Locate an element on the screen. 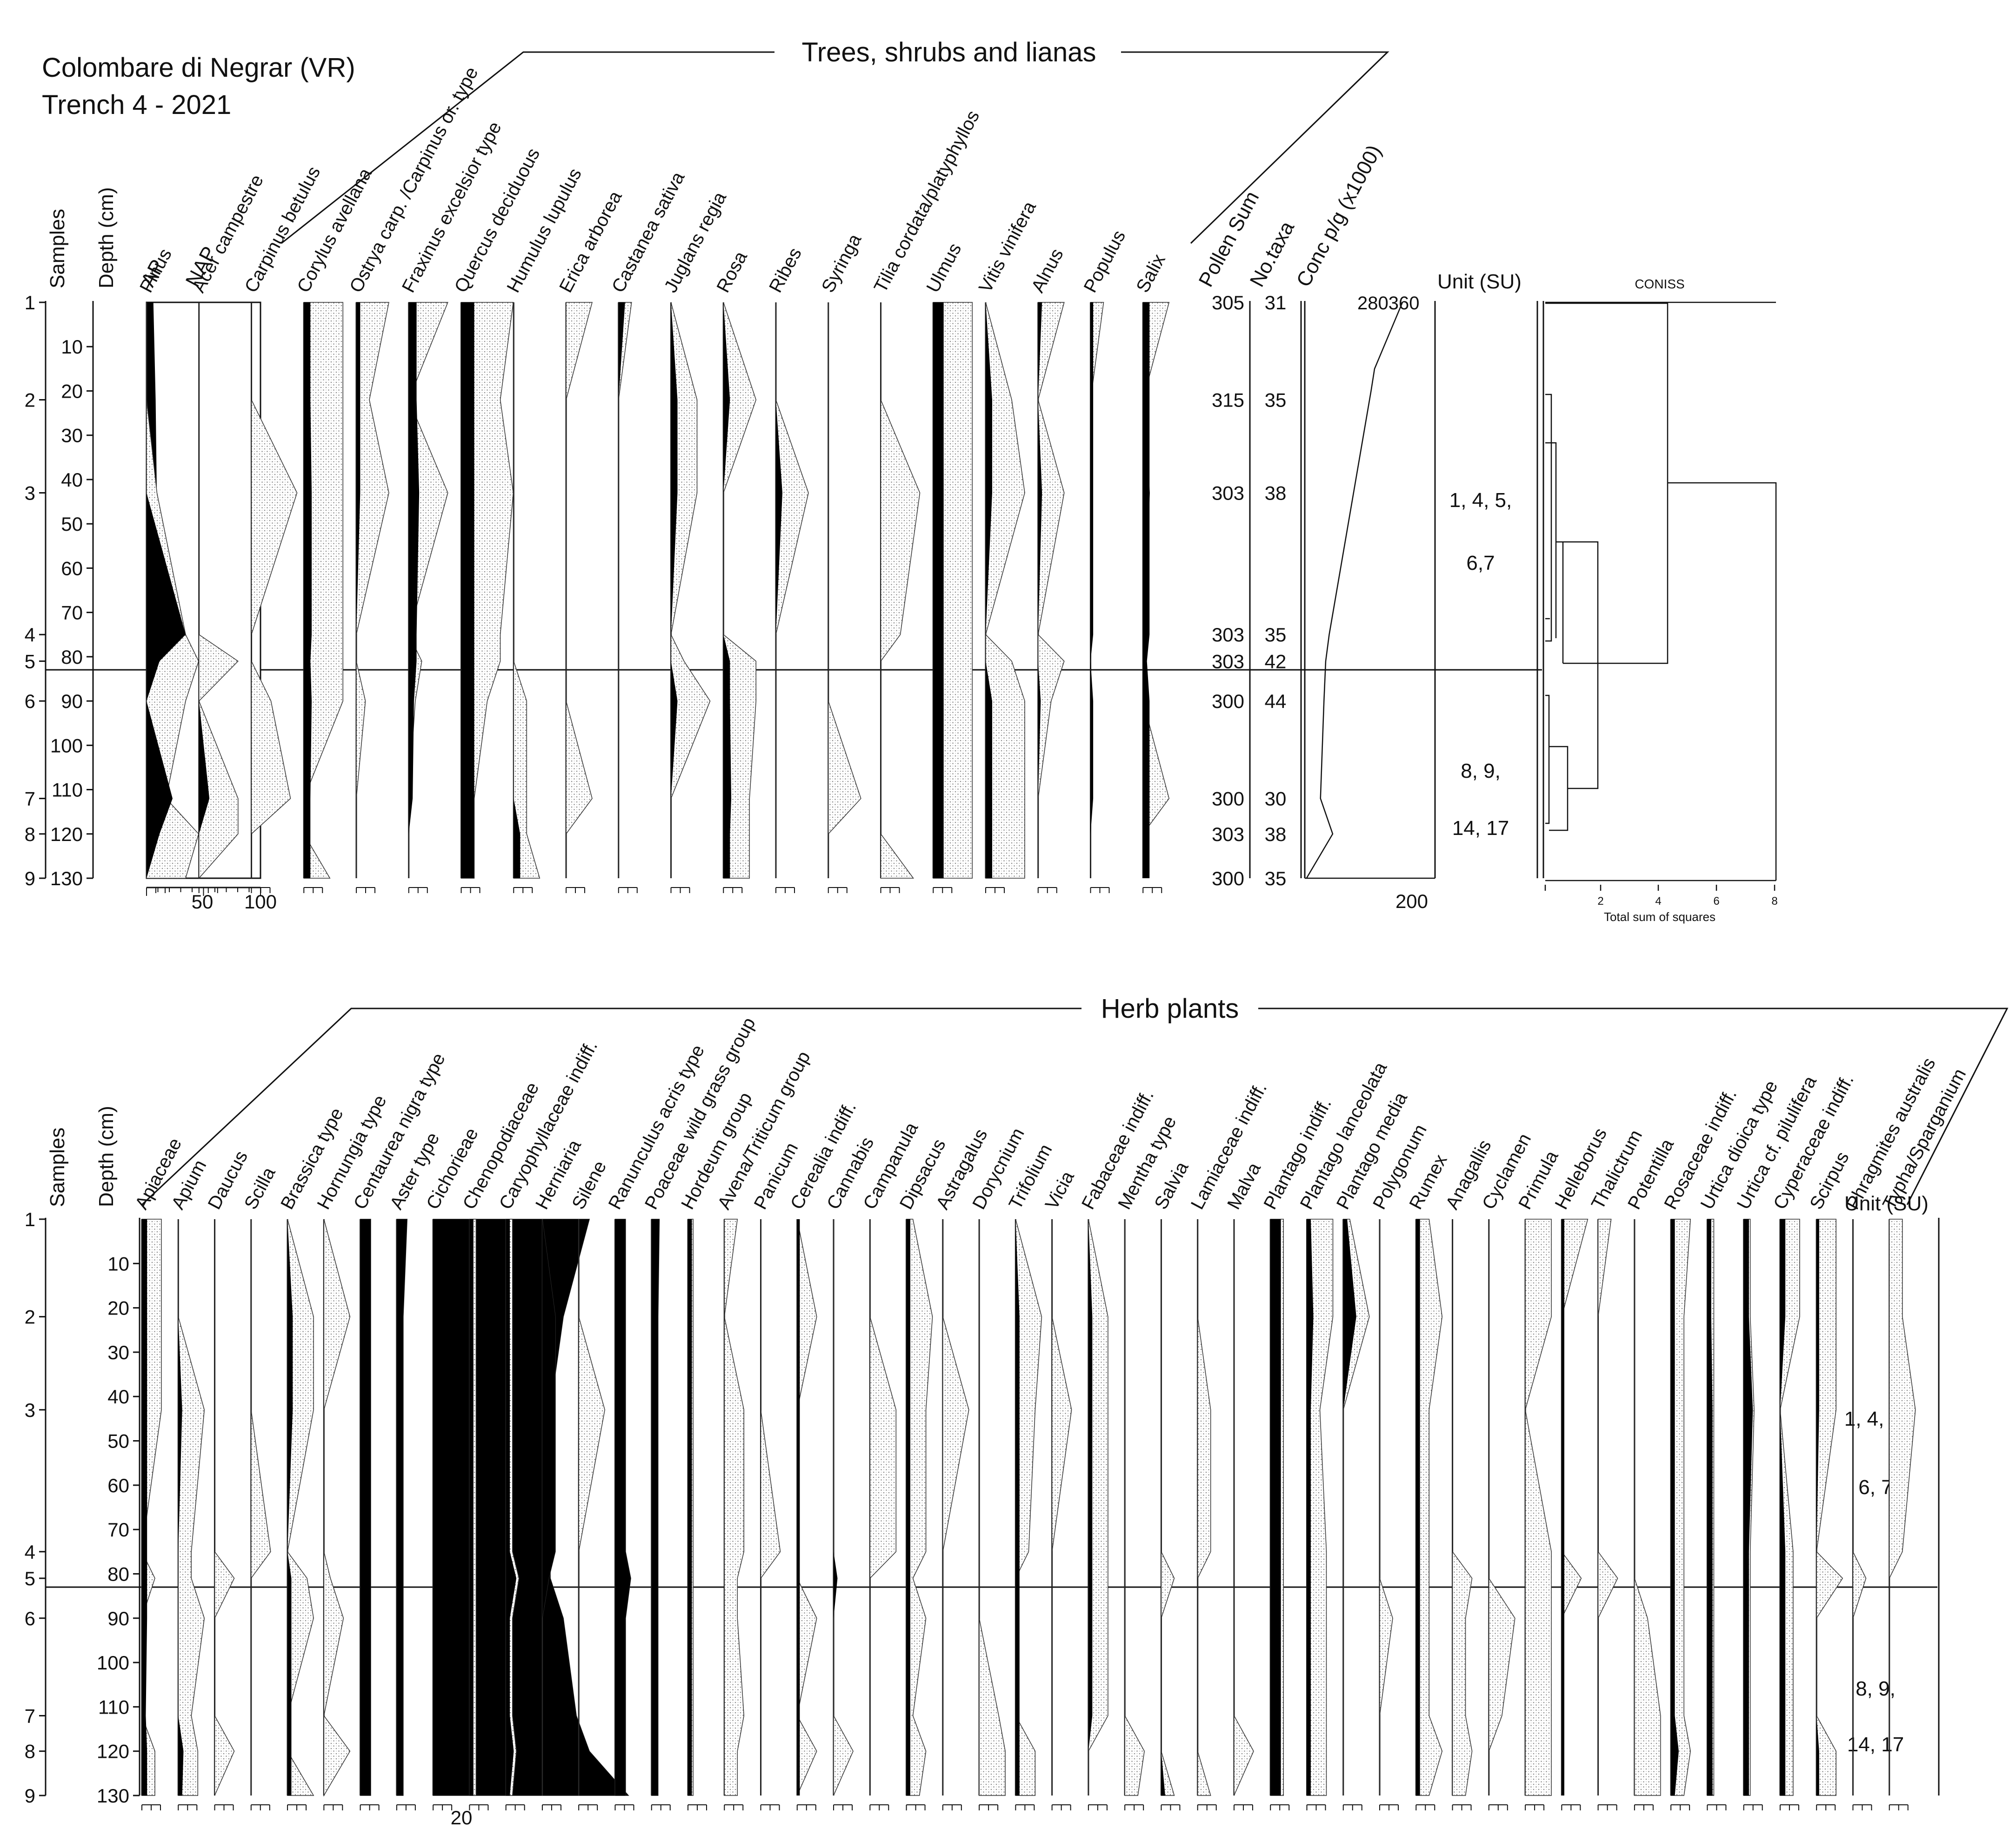 This screenshot has width=2016, height=1829. taxon-label: Ribes is located at coordinates (785, 270).